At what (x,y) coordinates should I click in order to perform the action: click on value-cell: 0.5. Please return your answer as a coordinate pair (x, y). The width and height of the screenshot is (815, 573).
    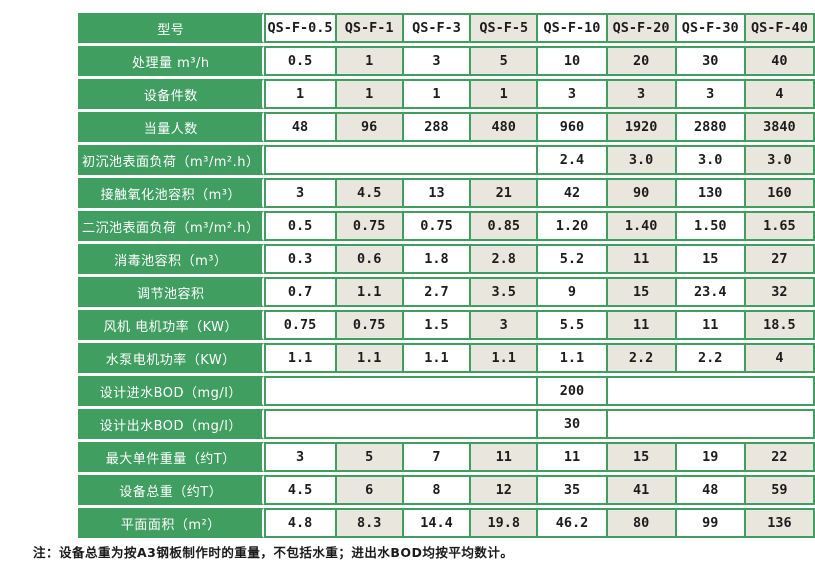
    Looking at the image, I should click on (300, 226).